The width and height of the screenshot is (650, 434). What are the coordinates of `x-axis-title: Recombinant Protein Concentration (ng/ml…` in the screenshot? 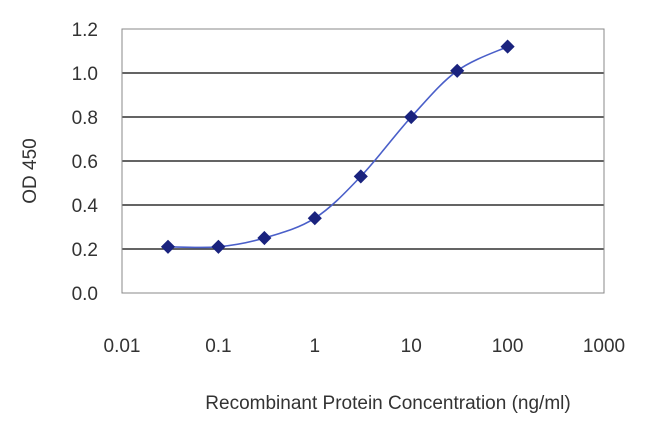 It's located at (387, 403).